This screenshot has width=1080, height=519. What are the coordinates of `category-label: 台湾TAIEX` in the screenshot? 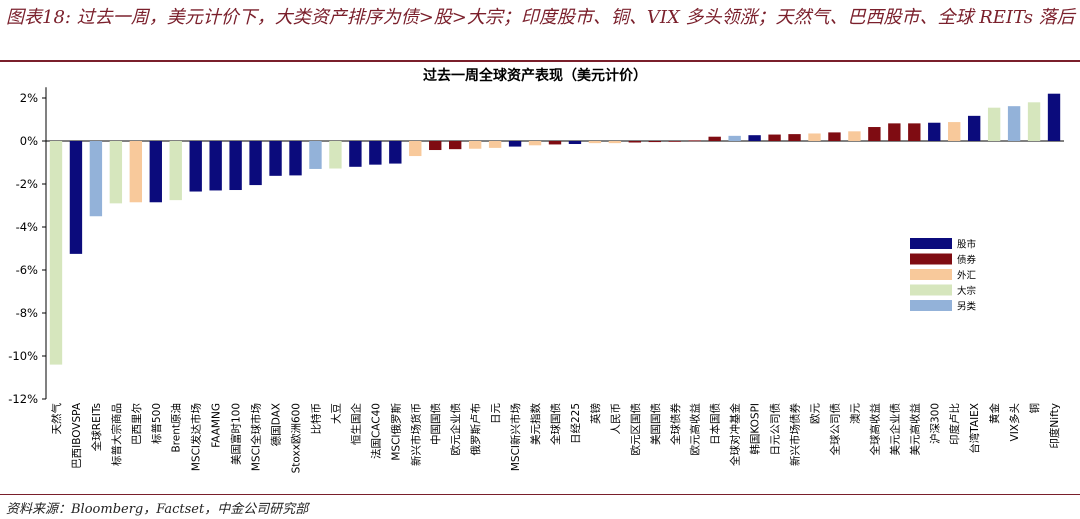 It's located at (974, 428).